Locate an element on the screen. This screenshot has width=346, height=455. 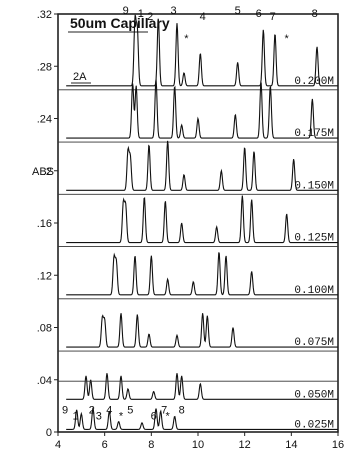
chart-title: 50um Capillary is located at coordinates (120, 23).